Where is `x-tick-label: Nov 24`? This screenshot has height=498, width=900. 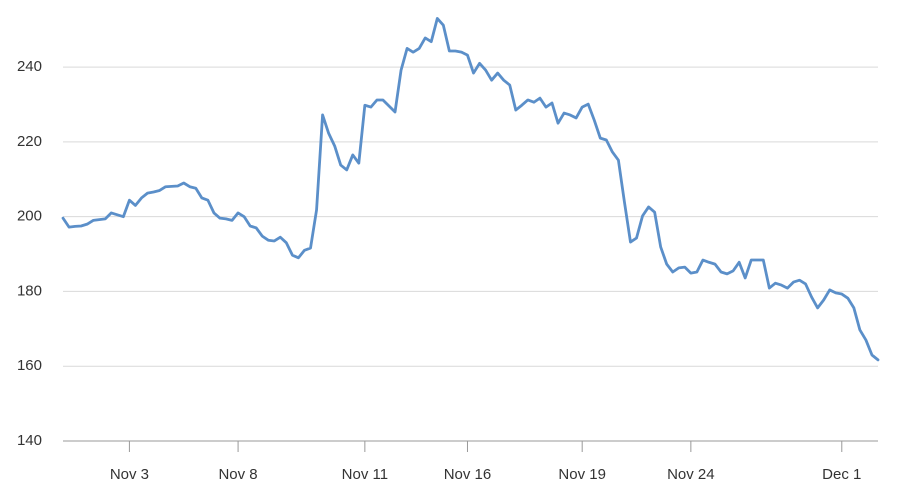 x-tick-label: Nov 24 is located at coordinates (691, 474).